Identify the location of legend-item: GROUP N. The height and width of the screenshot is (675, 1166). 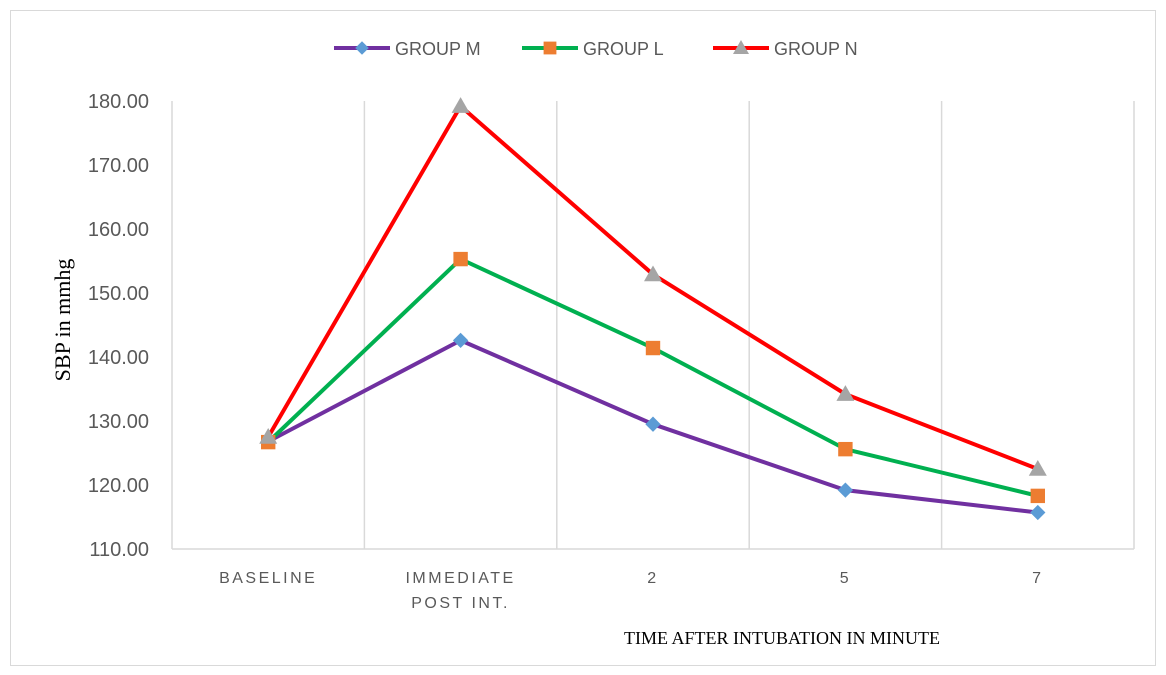
(785, 49).